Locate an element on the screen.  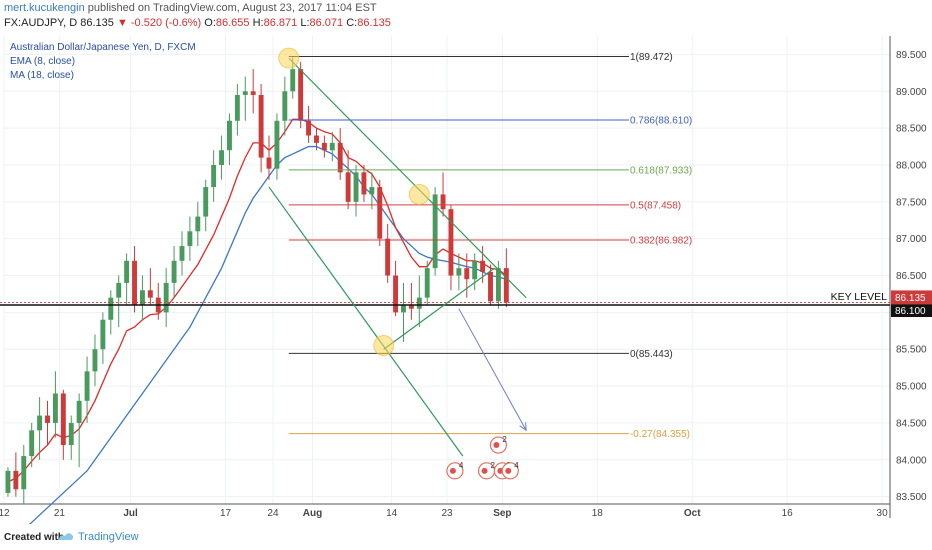
last-price: 86.135 is located at coordinates (97, 23).